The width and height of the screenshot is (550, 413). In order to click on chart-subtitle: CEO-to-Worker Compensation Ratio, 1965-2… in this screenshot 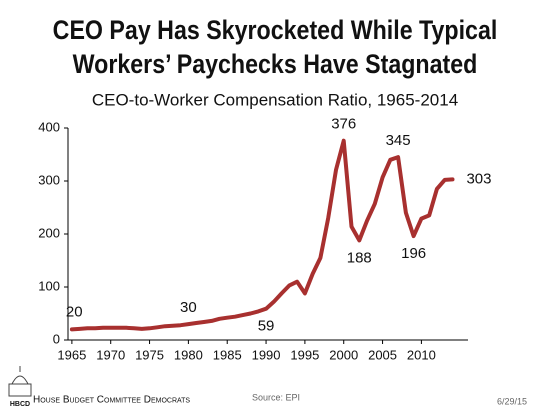, I will do `click(275, 99)`.